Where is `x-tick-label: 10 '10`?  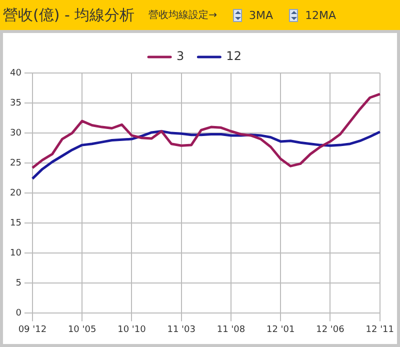 x-tick-label: 10 '10 is located at coordinates (132, 329).